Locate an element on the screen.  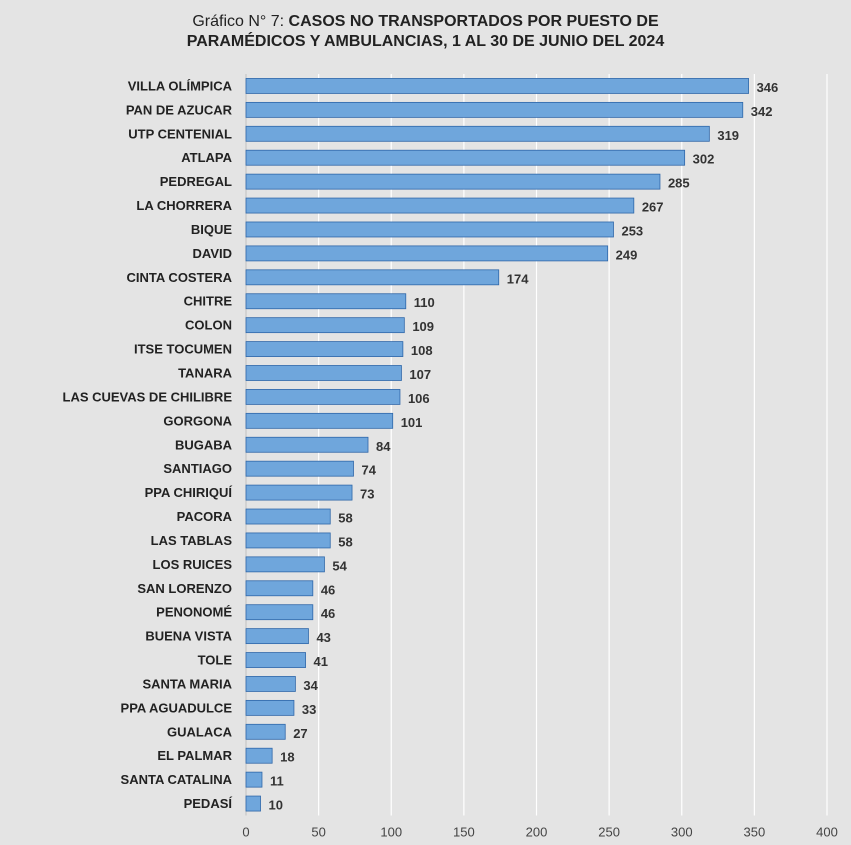
category-label-27: PPA AGUADULCE is located at coordinates (177, 707).